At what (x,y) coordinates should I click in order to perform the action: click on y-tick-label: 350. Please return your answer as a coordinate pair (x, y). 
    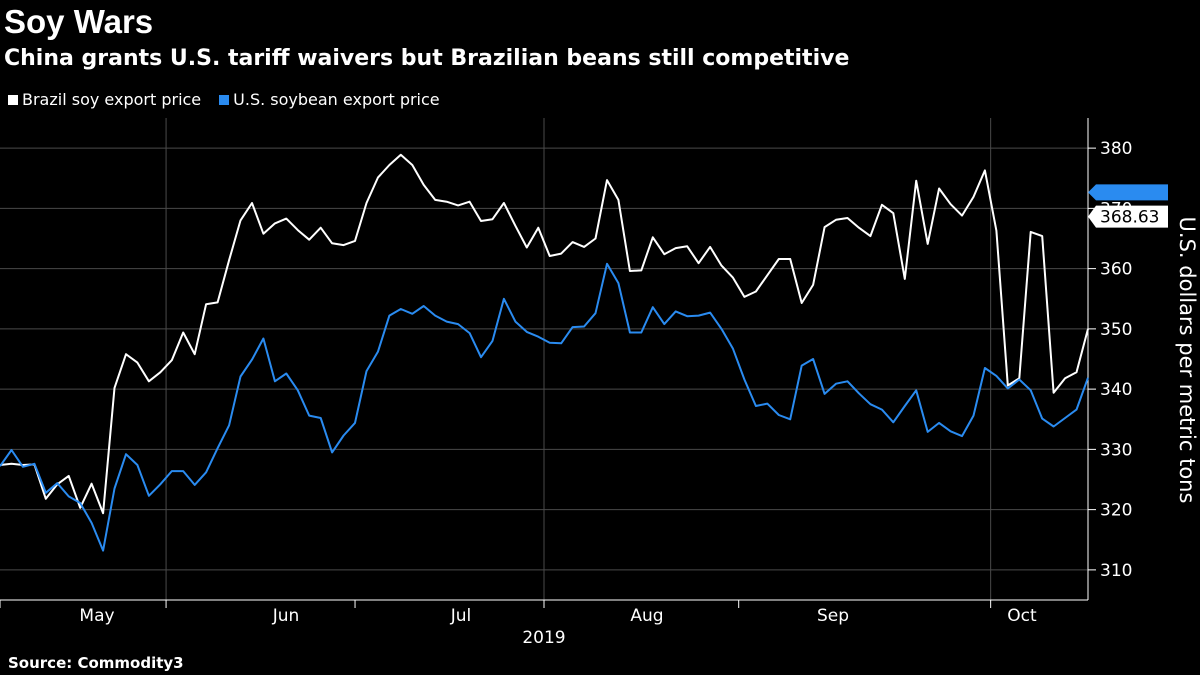
    Looking at the image, I should click on (1116, 330).